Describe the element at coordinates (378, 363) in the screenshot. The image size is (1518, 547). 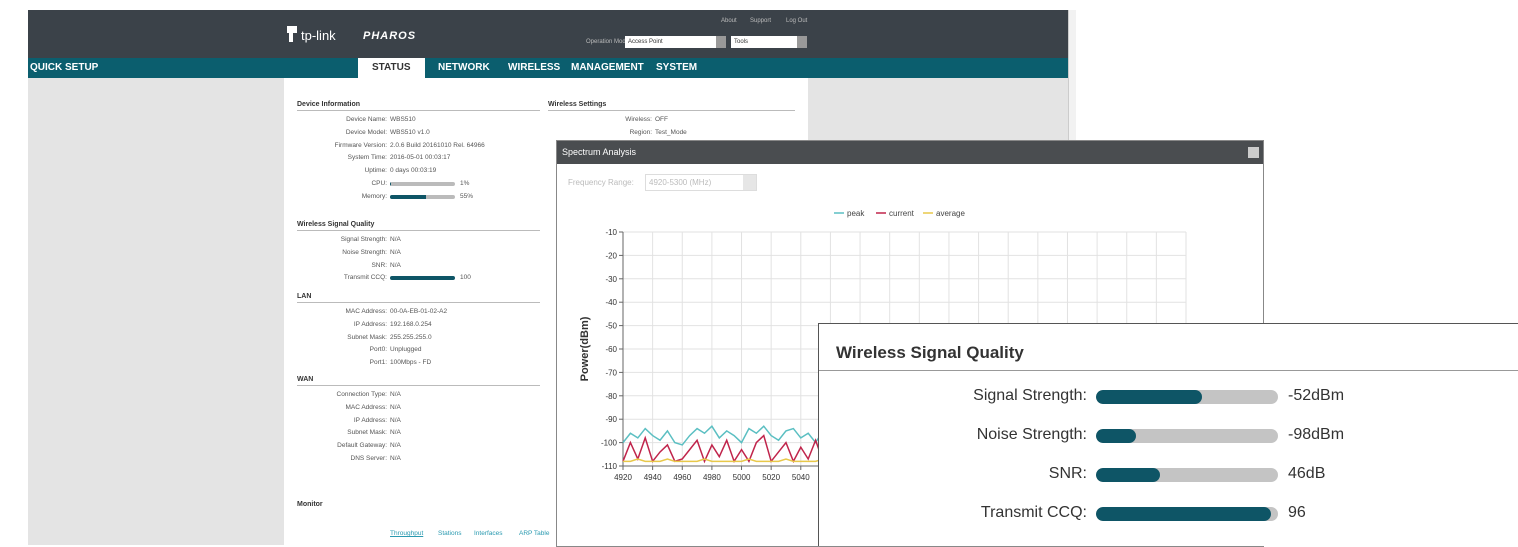
I see `row-label: Port1:` at that location.